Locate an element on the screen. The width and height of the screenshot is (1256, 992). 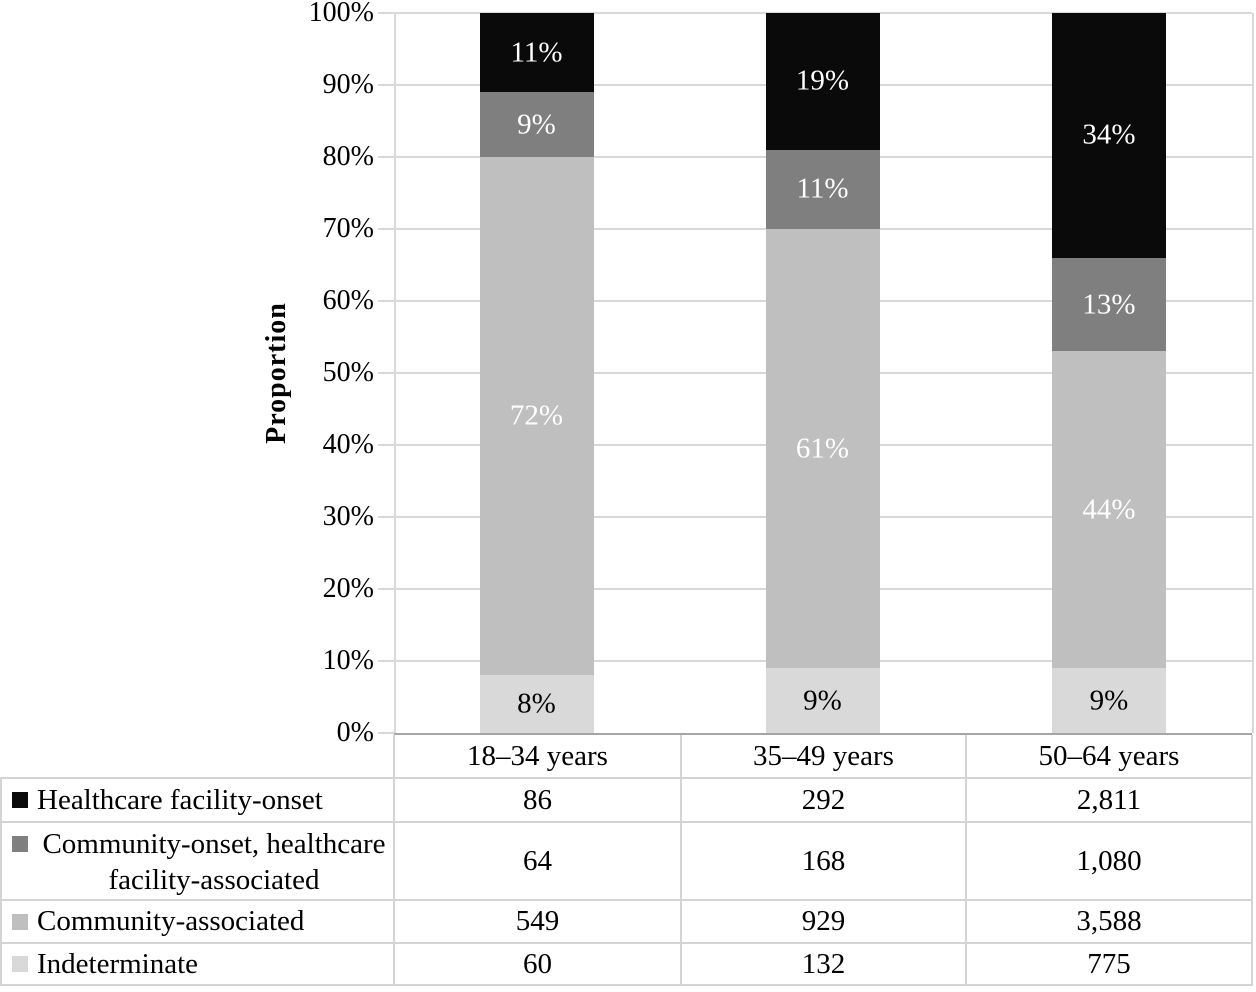
x-axis-line is located at coordinates (823, 734).